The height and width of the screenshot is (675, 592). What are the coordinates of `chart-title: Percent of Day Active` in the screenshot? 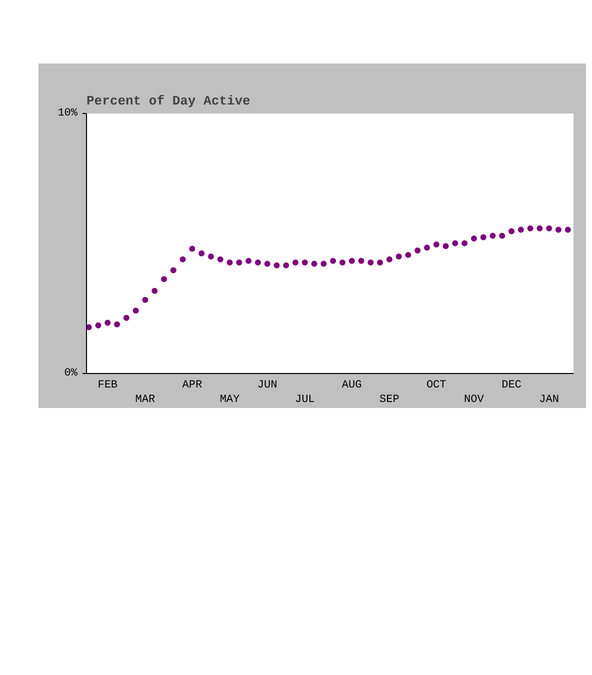 It's located at (168, 101).